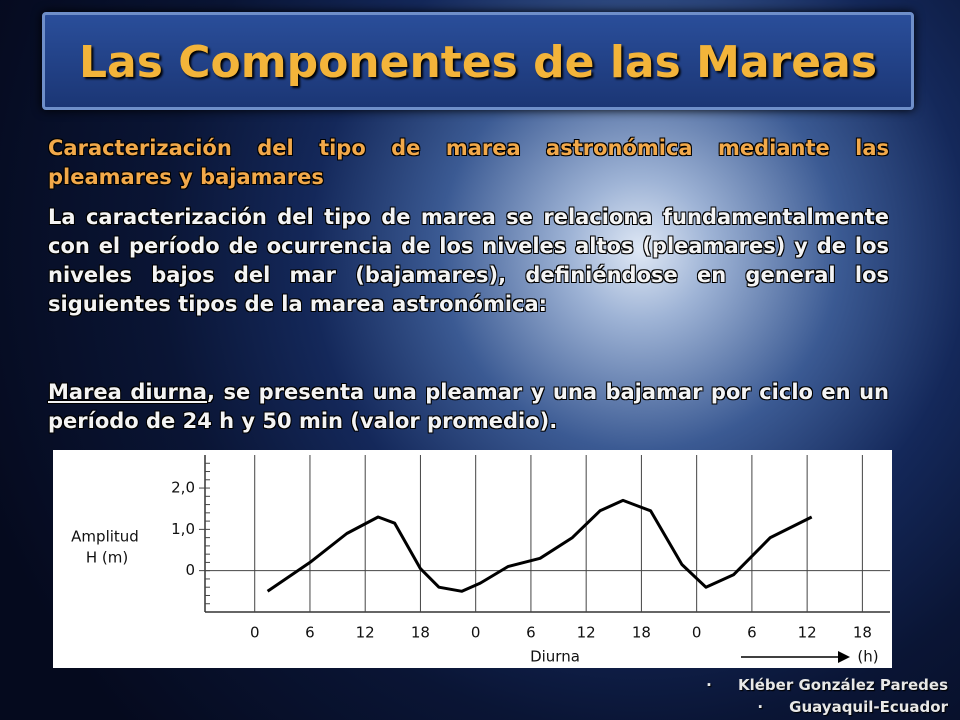 Image resolution: width=960 pixels, height=720 pixels. What do you see at coordinates (127, 392) in the screenshot?
I see `term: Marea diurna` at bounding box center [127, 392].